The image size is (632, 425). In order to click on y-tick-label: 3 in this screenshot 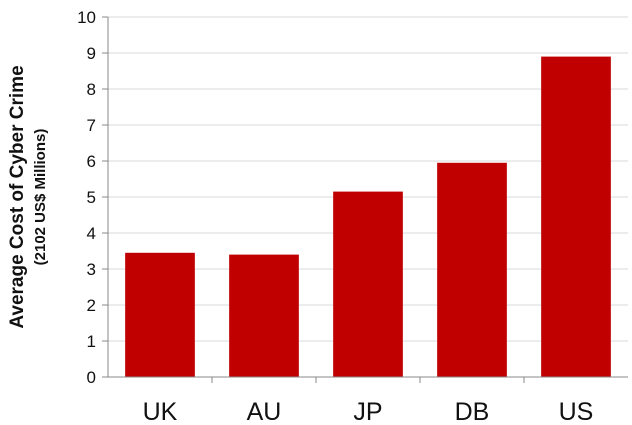, I will do `click(91, 269)`.